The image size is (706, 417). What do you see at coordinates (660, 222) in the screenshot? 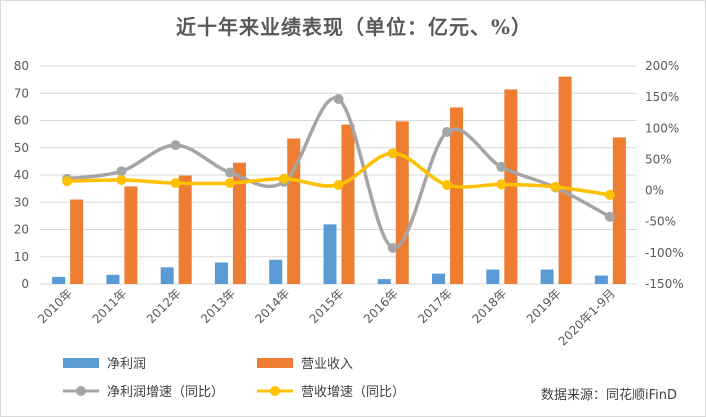
I see `y-right-tick-label: -50%` at bounding box center [660, 222].